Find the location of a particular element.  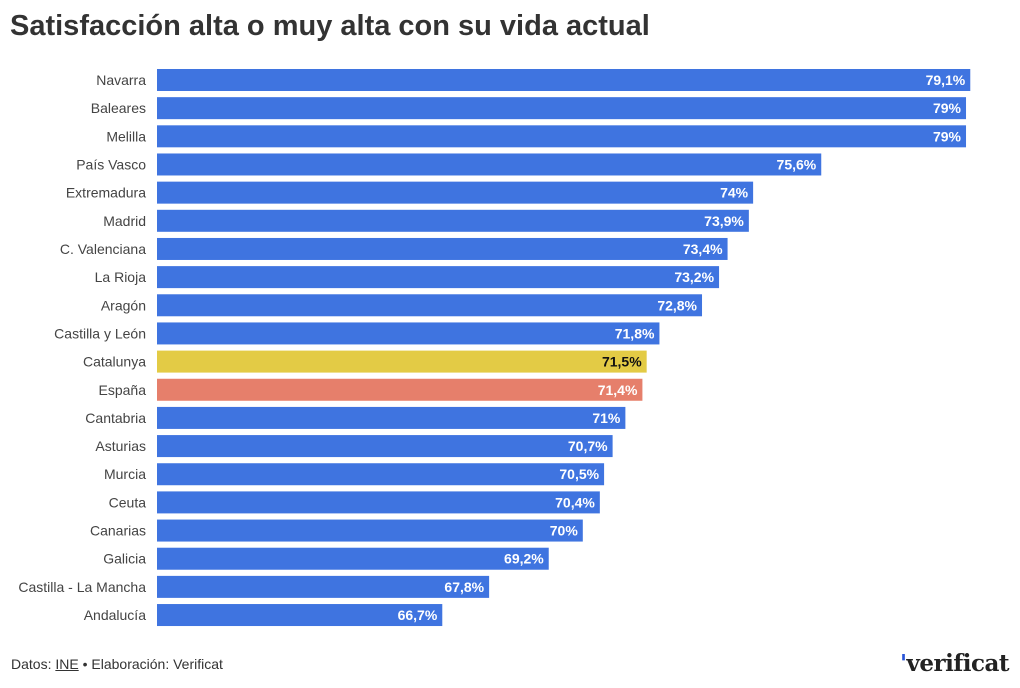

footer-suffix: • Elaboración: Verificat is located at coordinates (150, 664).